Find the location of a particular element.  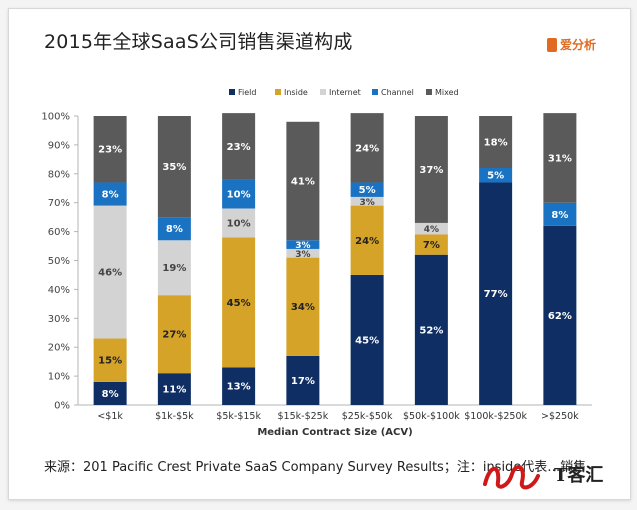

bar-value-label: 31% is located at coordinates (560, 158).